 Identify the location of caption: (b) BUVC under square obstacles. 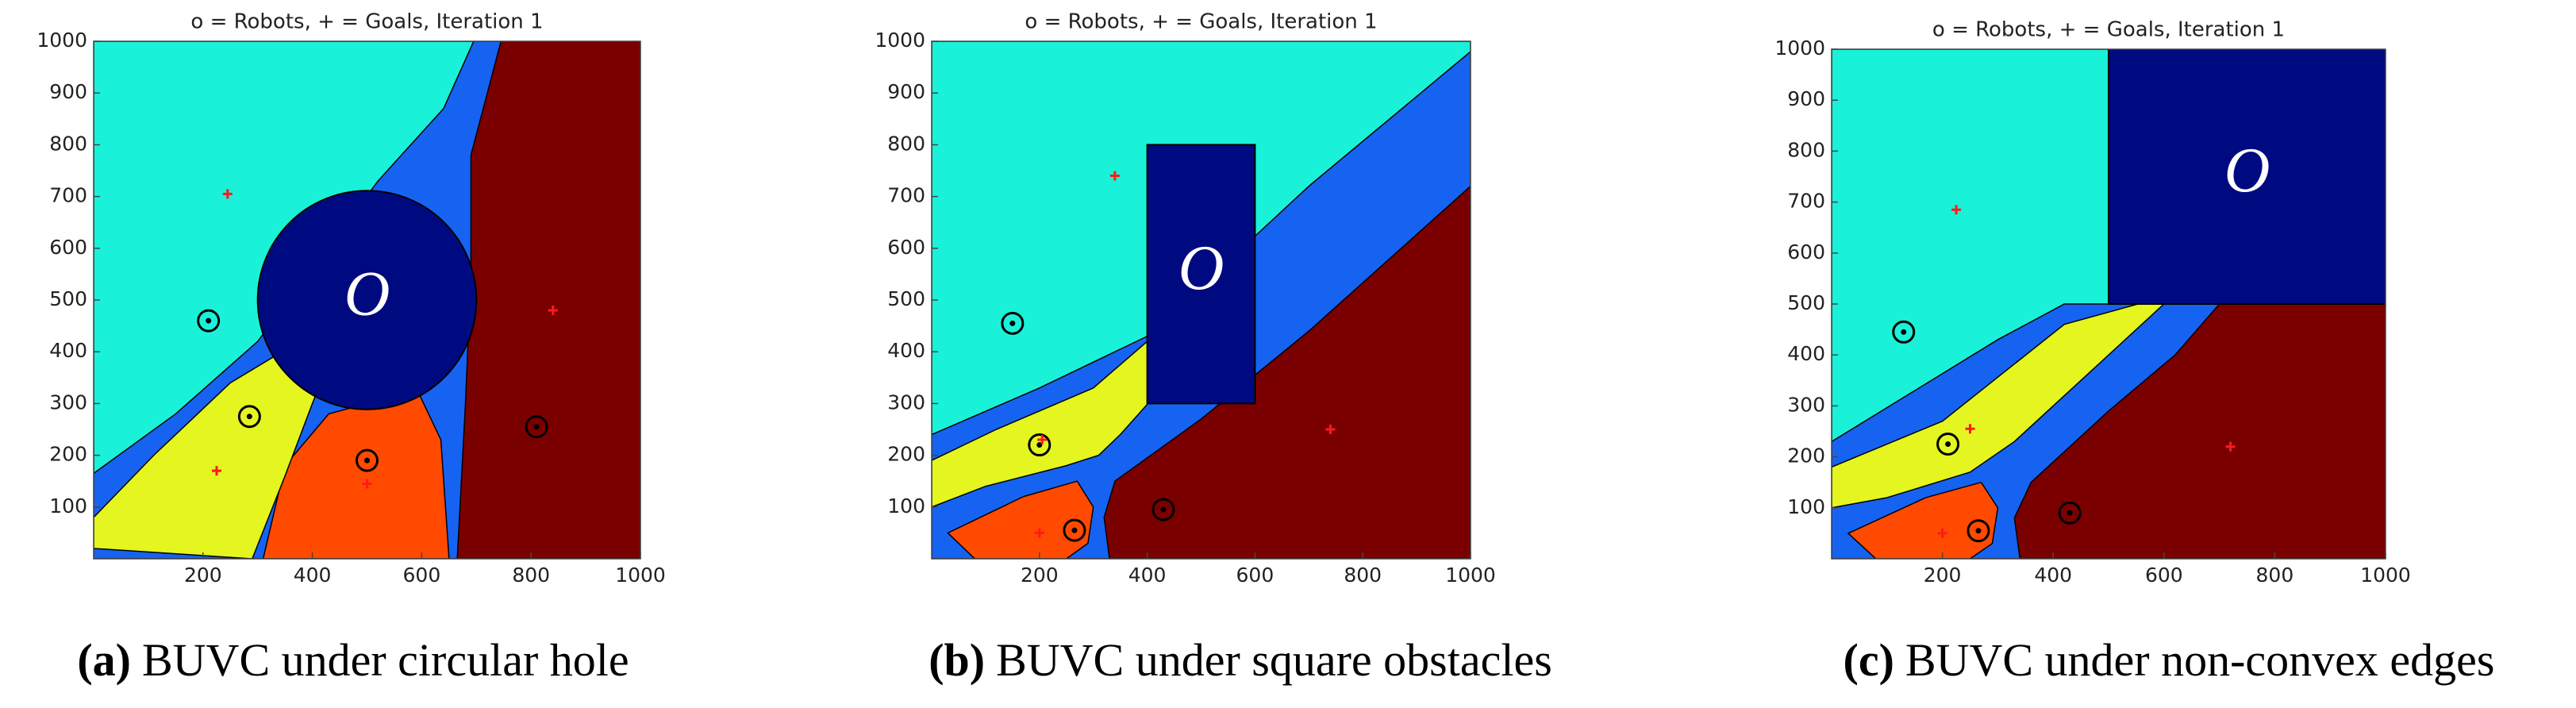
(1240, 660).